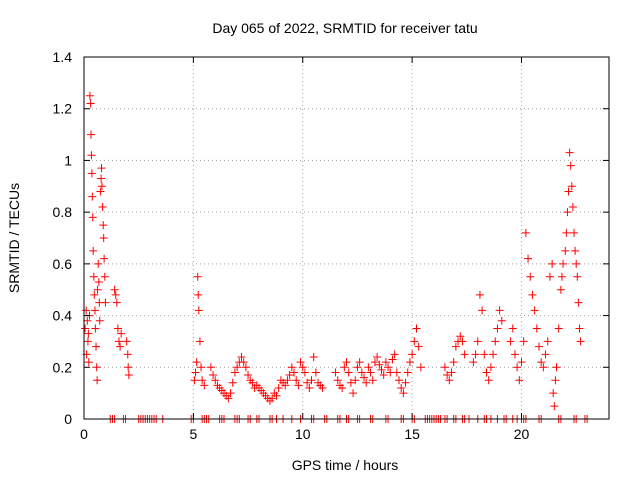  What do you see at coordinates (63, 109) in the screenshot?
I see `y-tick-label: 1.2` at bounding box center [63, 109].